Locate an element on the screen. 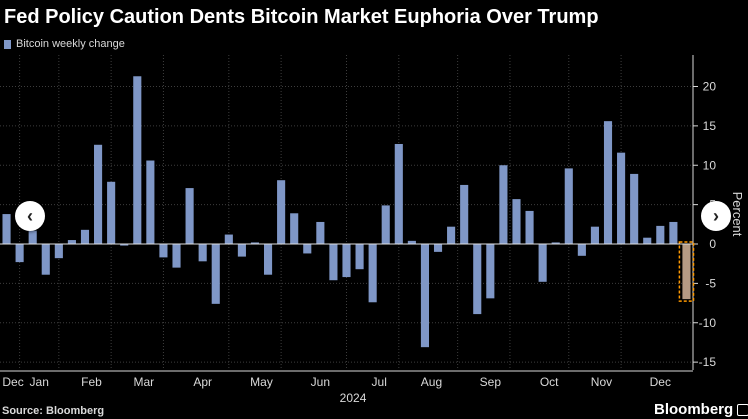 This screenshot has width=748, height=419. x-tick-label: Feb is located at coordinates (91, 382).